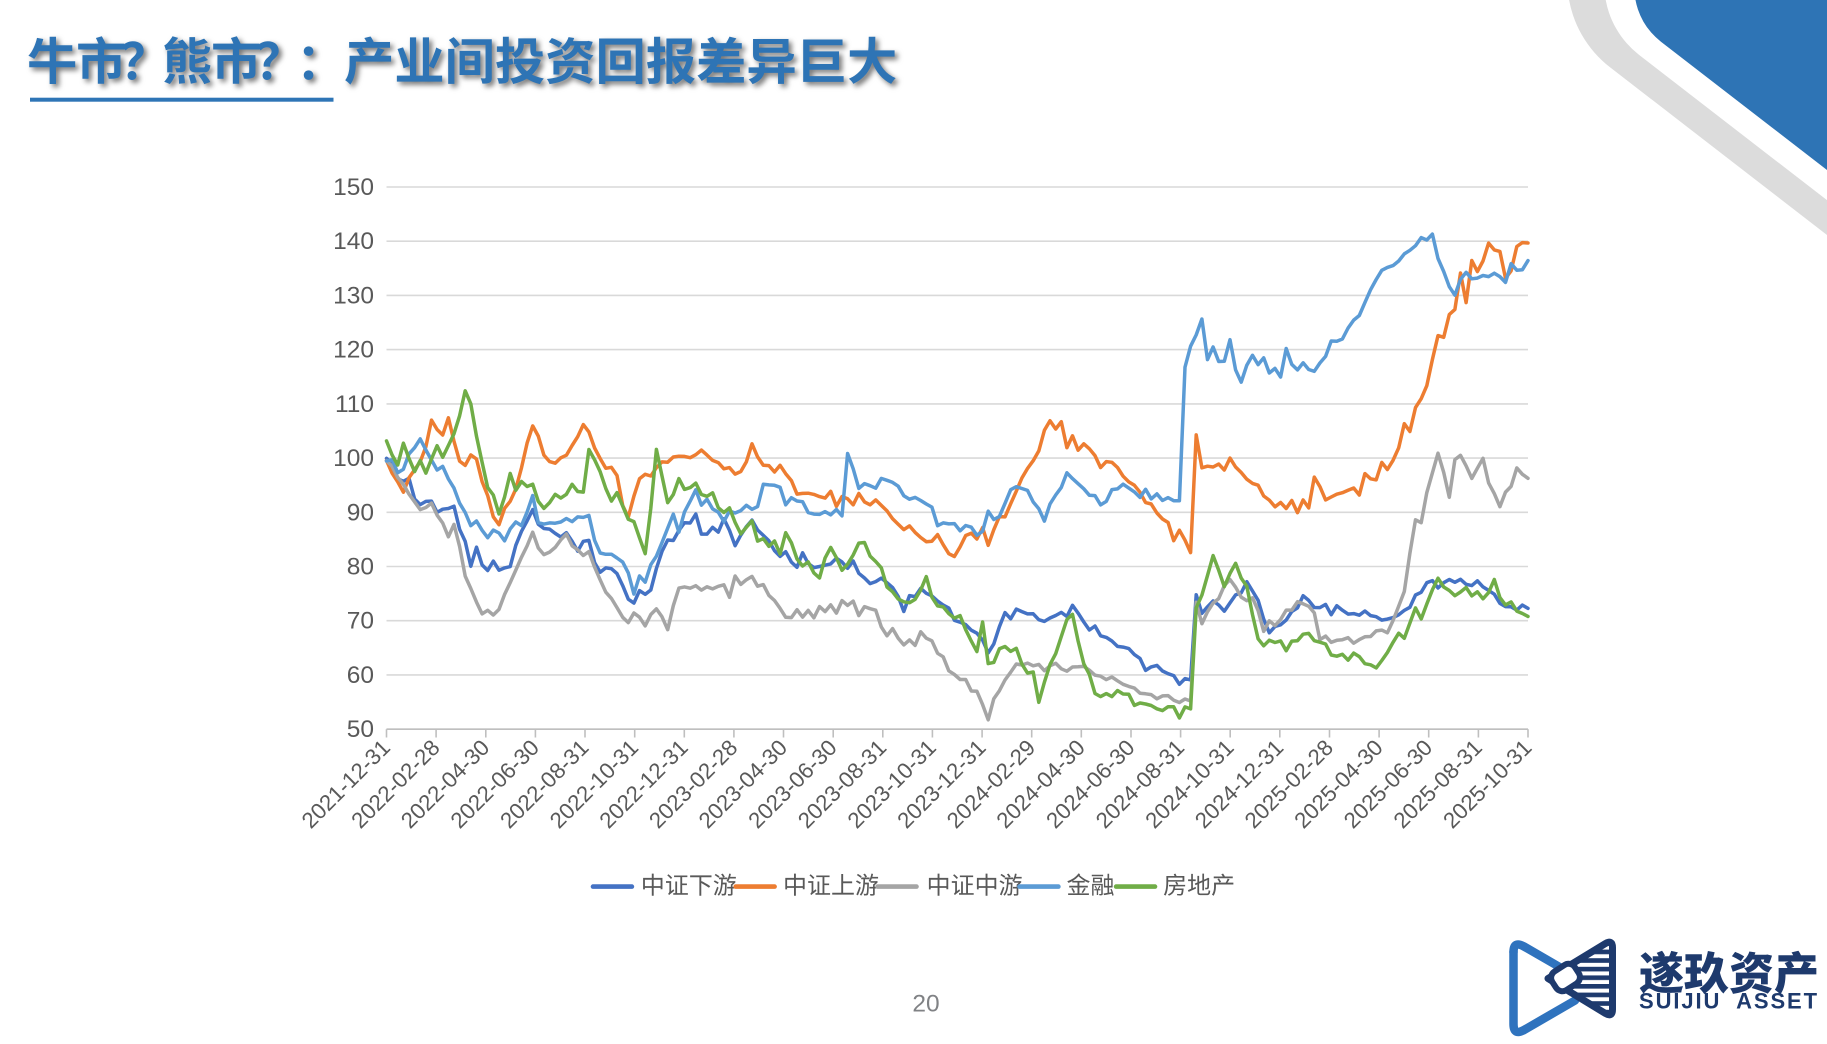 The image size is (1827, 1044). I want to click on svg-text: 140, so click(353, 241).